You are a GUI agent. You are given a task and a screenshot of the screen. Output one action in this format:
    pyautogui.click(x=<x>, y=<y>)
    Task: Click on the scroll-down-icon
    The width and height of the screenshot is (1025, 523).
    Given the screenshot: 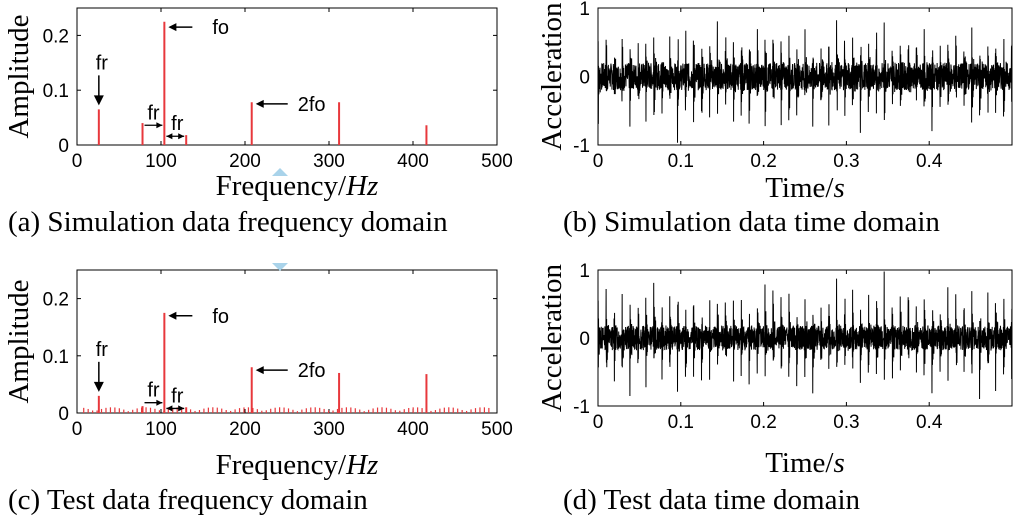 What is the action you would take?
    pyautogui.click(x=280, y=267)
    